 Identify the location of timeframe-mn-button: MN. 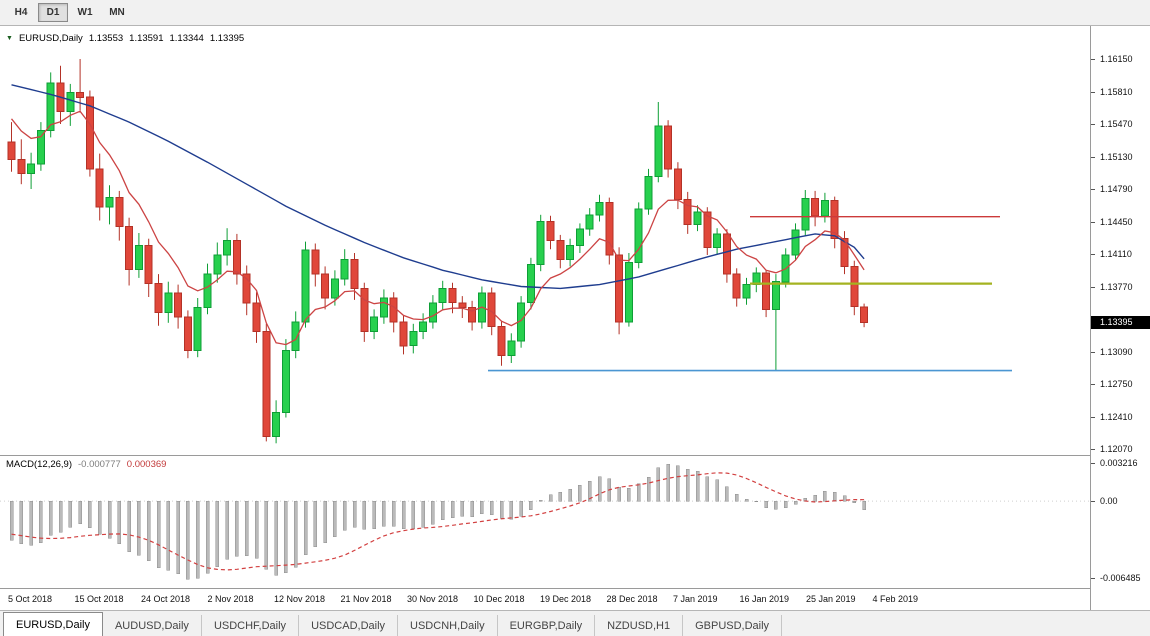
(117, 12).